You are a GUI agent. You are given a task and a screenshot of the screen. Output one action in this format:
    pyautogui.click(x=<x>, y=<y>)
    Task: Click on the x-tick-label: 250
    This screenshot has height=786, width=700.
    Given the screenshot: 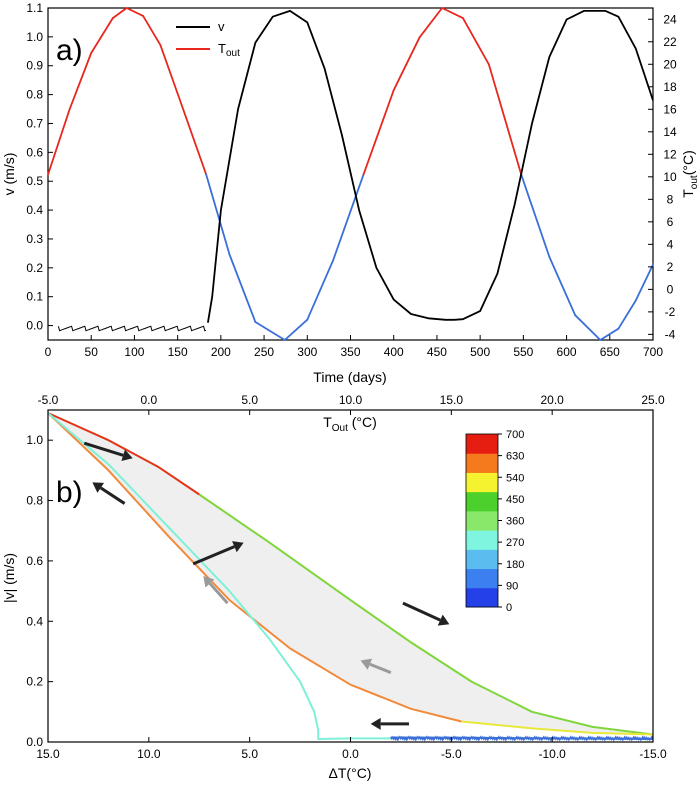 What is the action you would take?
    pyautogui.click(x=264, y=352)
    